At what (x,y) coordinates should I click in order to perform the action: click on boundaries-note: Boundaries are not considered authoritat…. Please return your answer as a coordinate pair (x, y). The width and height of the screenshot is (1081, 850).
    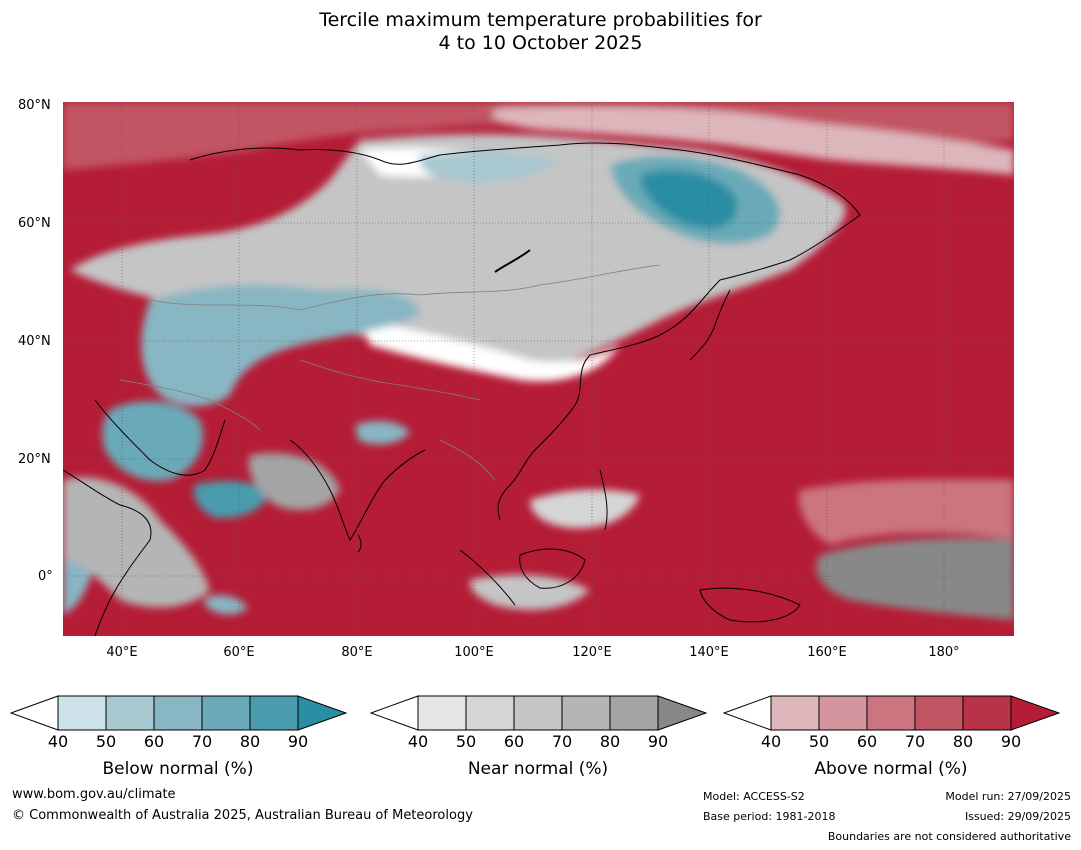
    Looking at the image, I should click on (949, 836).